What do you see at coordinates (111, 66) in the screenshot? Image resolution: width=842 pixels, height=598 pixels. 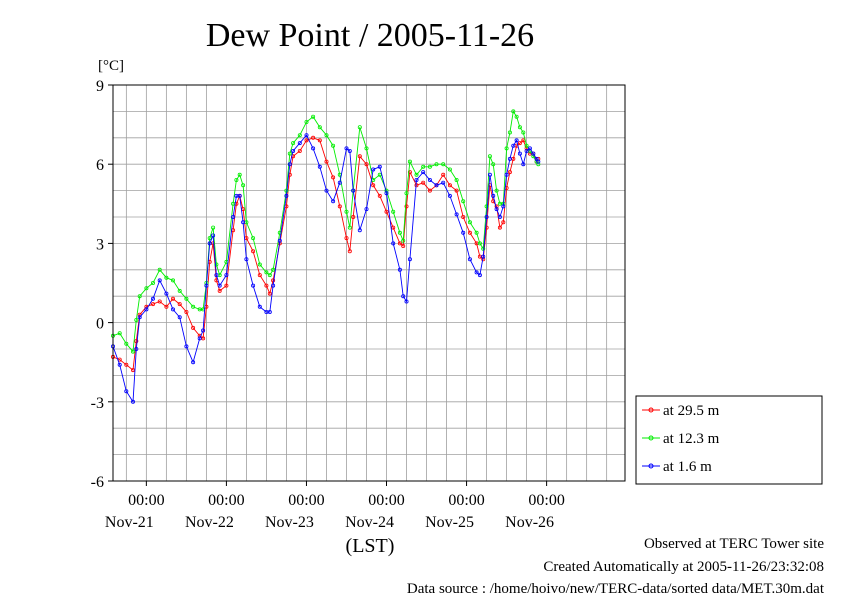 I see `y-axis-unit-label: [°C]` at bounding box center [111, 66].